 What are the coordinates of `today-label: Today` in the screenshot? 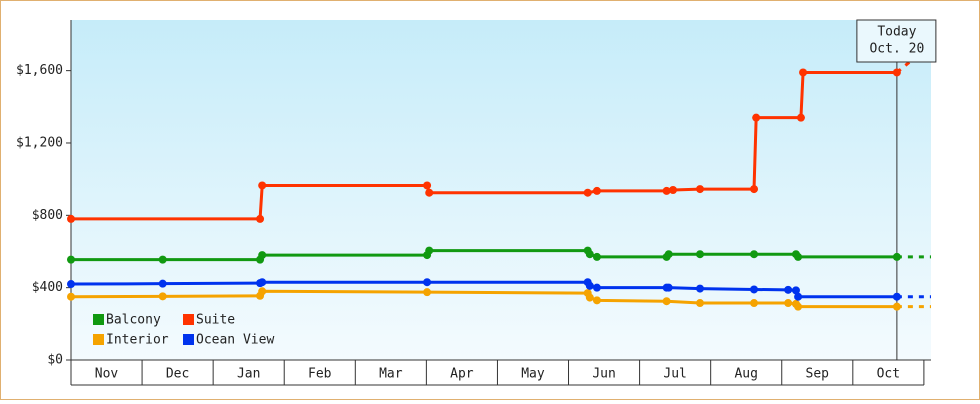 It's located at (896, 32).